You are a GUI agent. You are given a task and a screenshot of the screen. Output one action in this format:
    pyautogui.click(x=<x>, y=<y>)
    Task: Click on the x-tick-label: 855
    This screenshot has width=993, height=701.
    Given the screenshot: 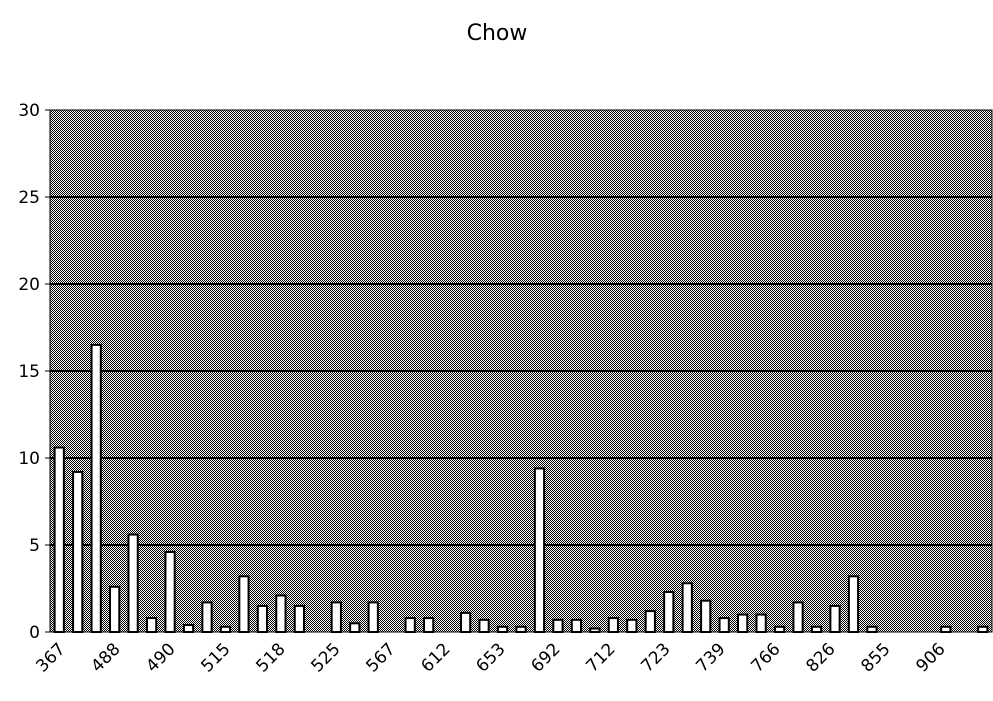 What is the action you would take?
    pyautogui.click(x=875, y=657)
    